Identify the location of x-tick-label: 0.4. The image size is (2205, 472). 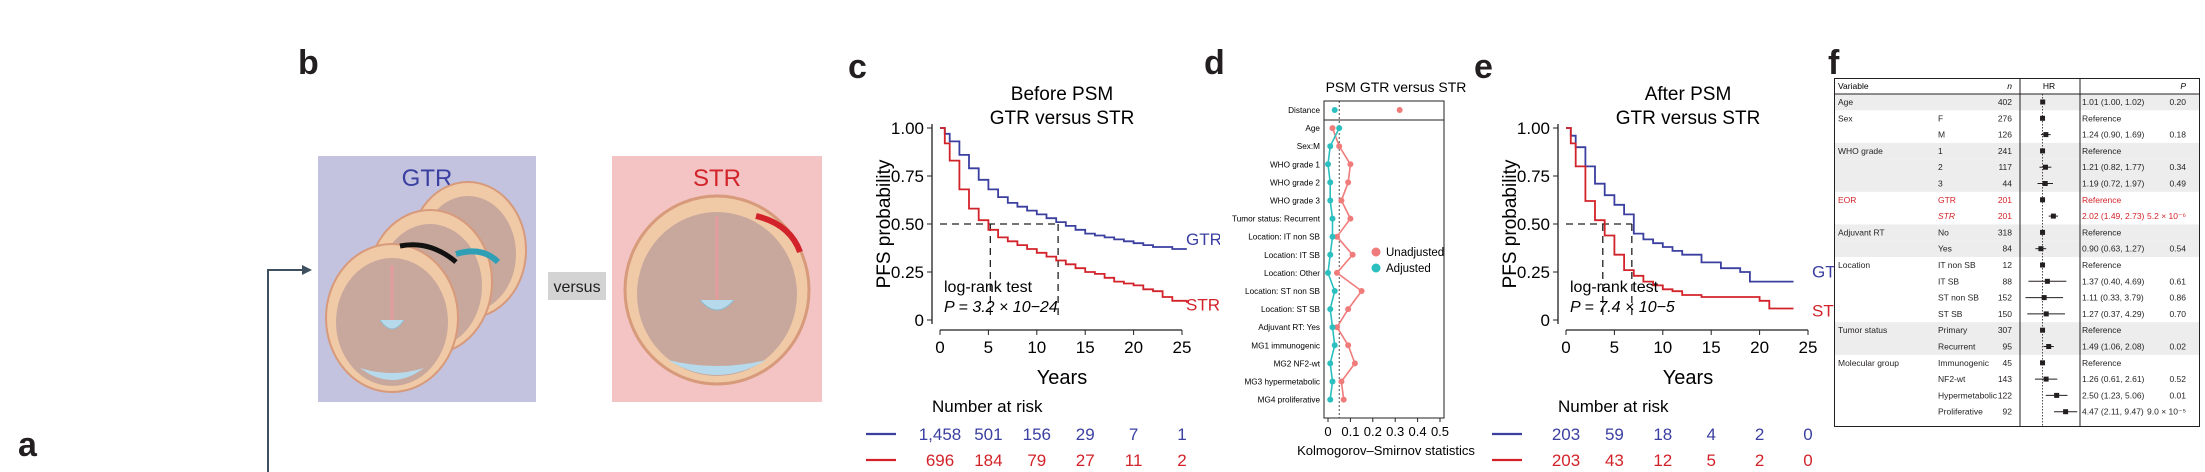
(1418, 431).